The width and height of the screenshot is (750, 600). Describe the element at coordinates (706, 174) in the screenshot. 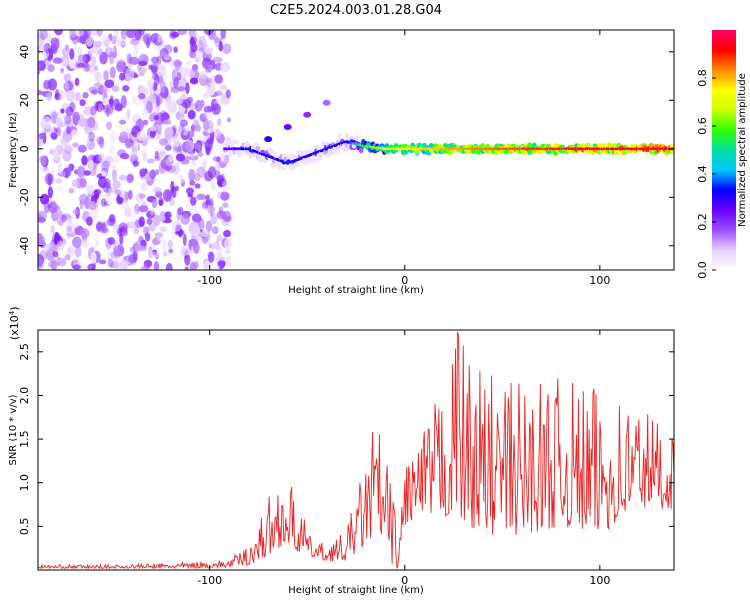

I see `colorbar-ticks: 0.0 0.2 0.4 0.6 0.8` at that location.